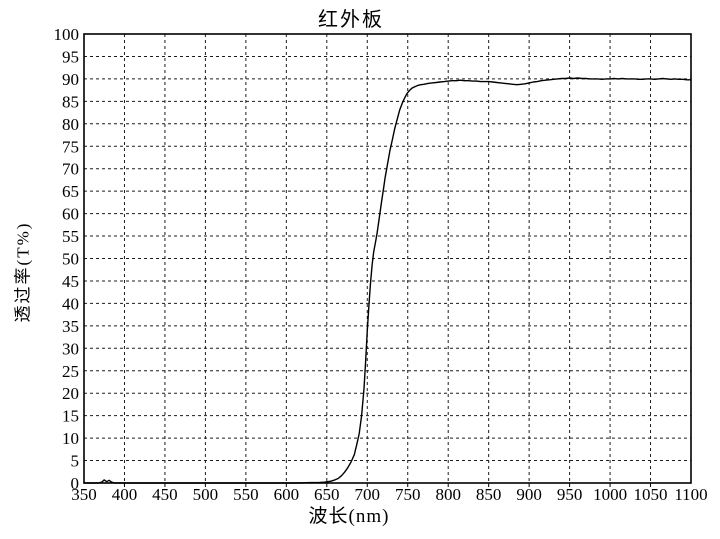 Image resolution: width=720 pixels, height=539 pixels. Describe the element at coordinates (206, 494) in the screenshot. I see `x-tick-label: 500` at that location.